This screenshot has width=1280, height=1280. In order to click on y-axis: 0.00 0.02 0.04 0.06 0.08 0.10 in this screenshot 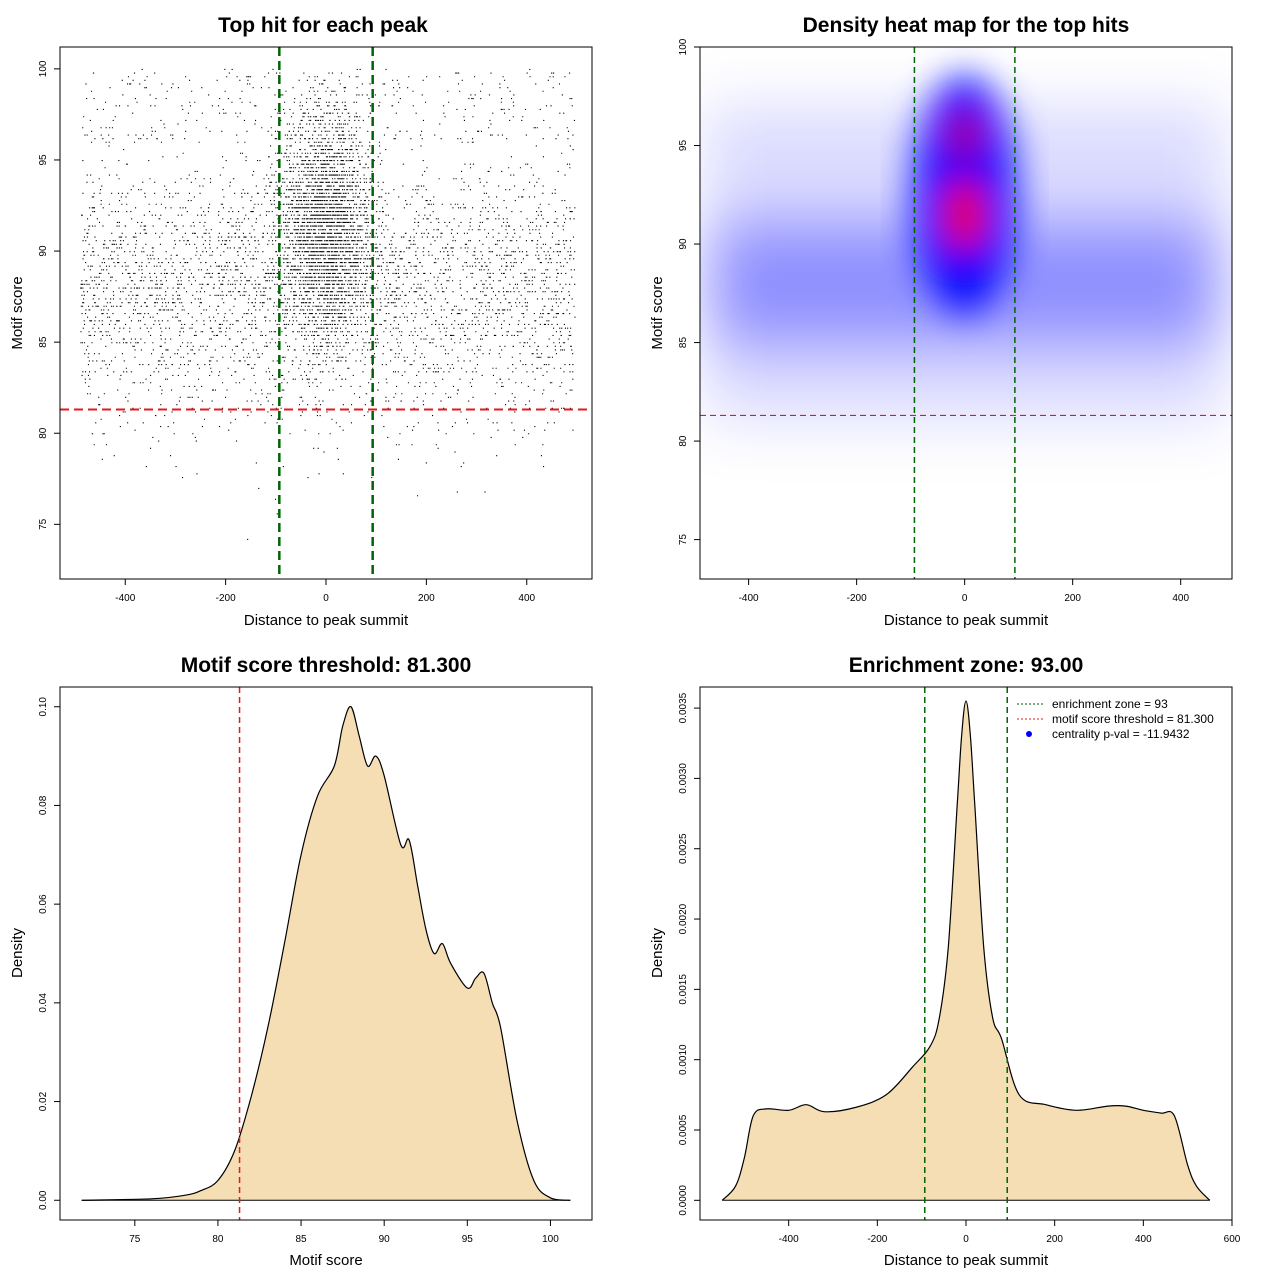, I will do `click(49, 953)`.